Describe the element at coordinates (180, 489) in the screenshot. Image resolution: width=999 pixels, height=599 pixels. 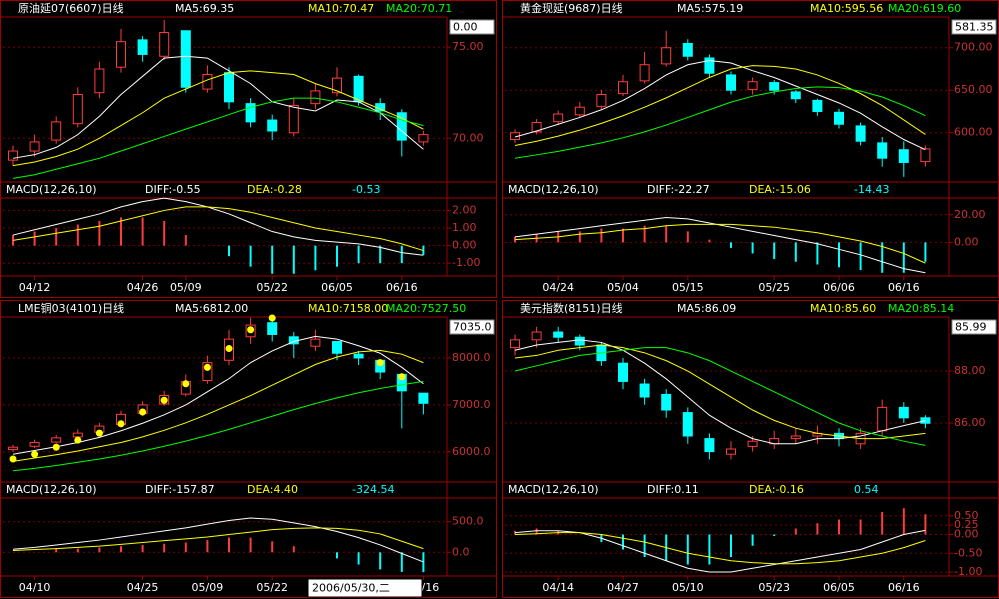
I see `macd-legend: DIFF:-157.87` at that location.